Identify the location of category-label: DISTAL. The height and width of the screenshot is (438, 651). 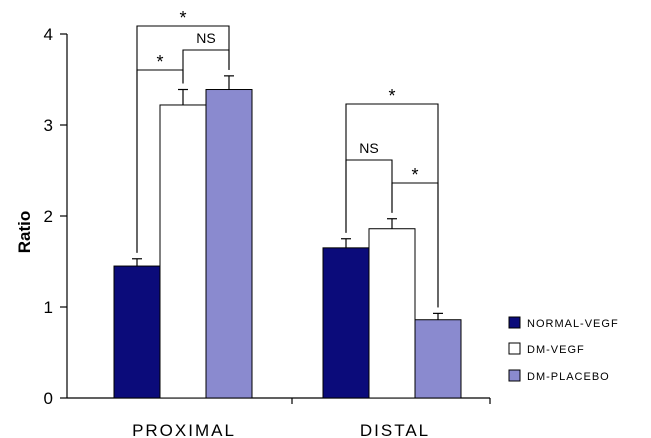
(395, 429).